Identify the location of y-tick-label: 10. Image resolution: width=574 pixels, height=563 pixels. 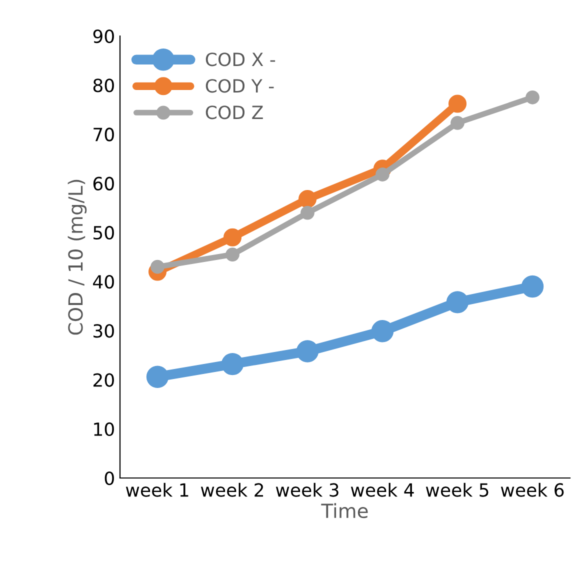
(104, 429).